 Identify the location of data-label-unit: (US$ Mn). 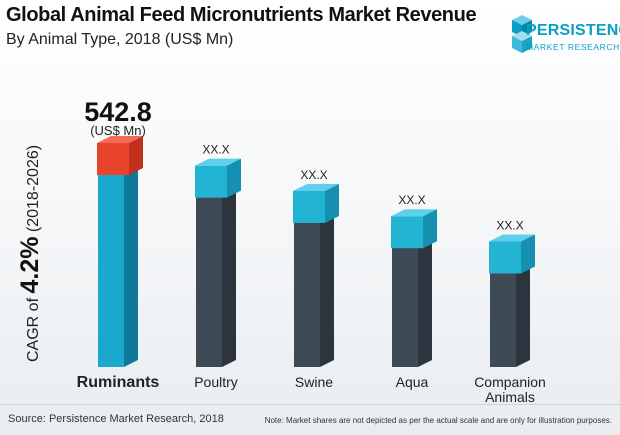
(118, 130).